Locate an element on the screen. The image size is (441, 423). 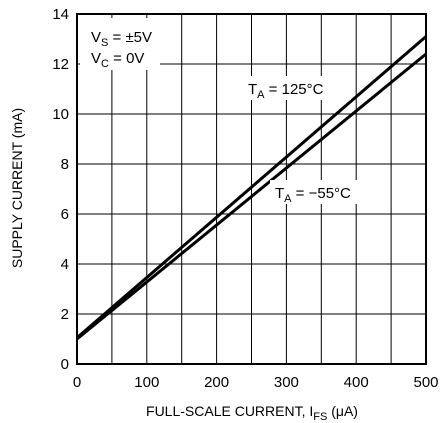
x-tick-label: 500 is located at coordinates (425, 382).